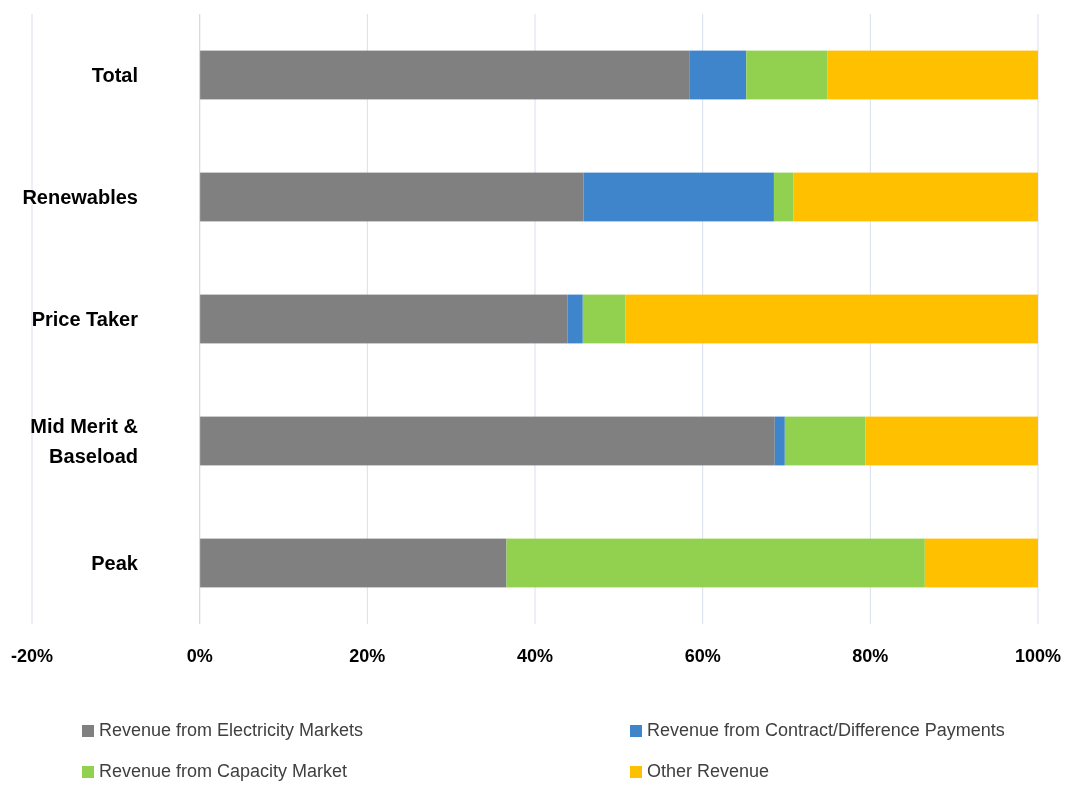  Describe the element at coordinates (115, 563) in the screenshot. I see `y-tick-label: Peak` at that location.